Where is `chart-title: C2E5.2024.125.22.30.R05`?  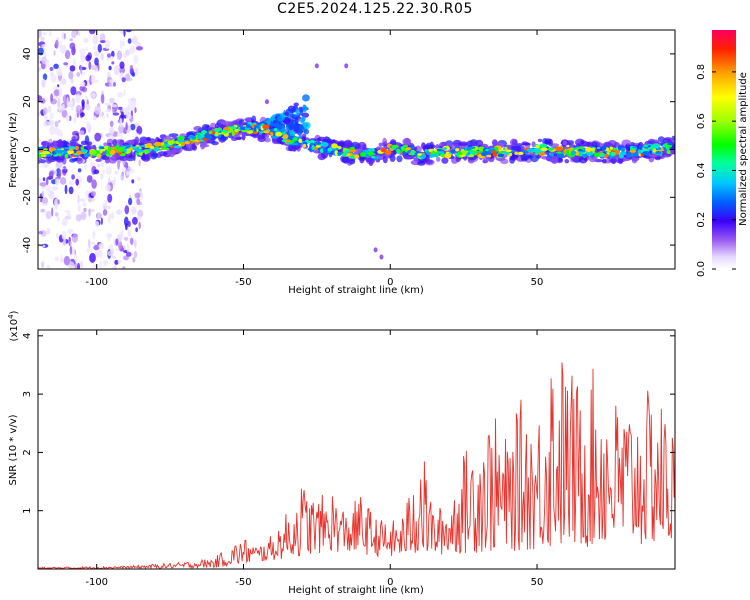
chart-title: C2E5.2024.125.22.30.R05 is located at coordinates (375, 9).